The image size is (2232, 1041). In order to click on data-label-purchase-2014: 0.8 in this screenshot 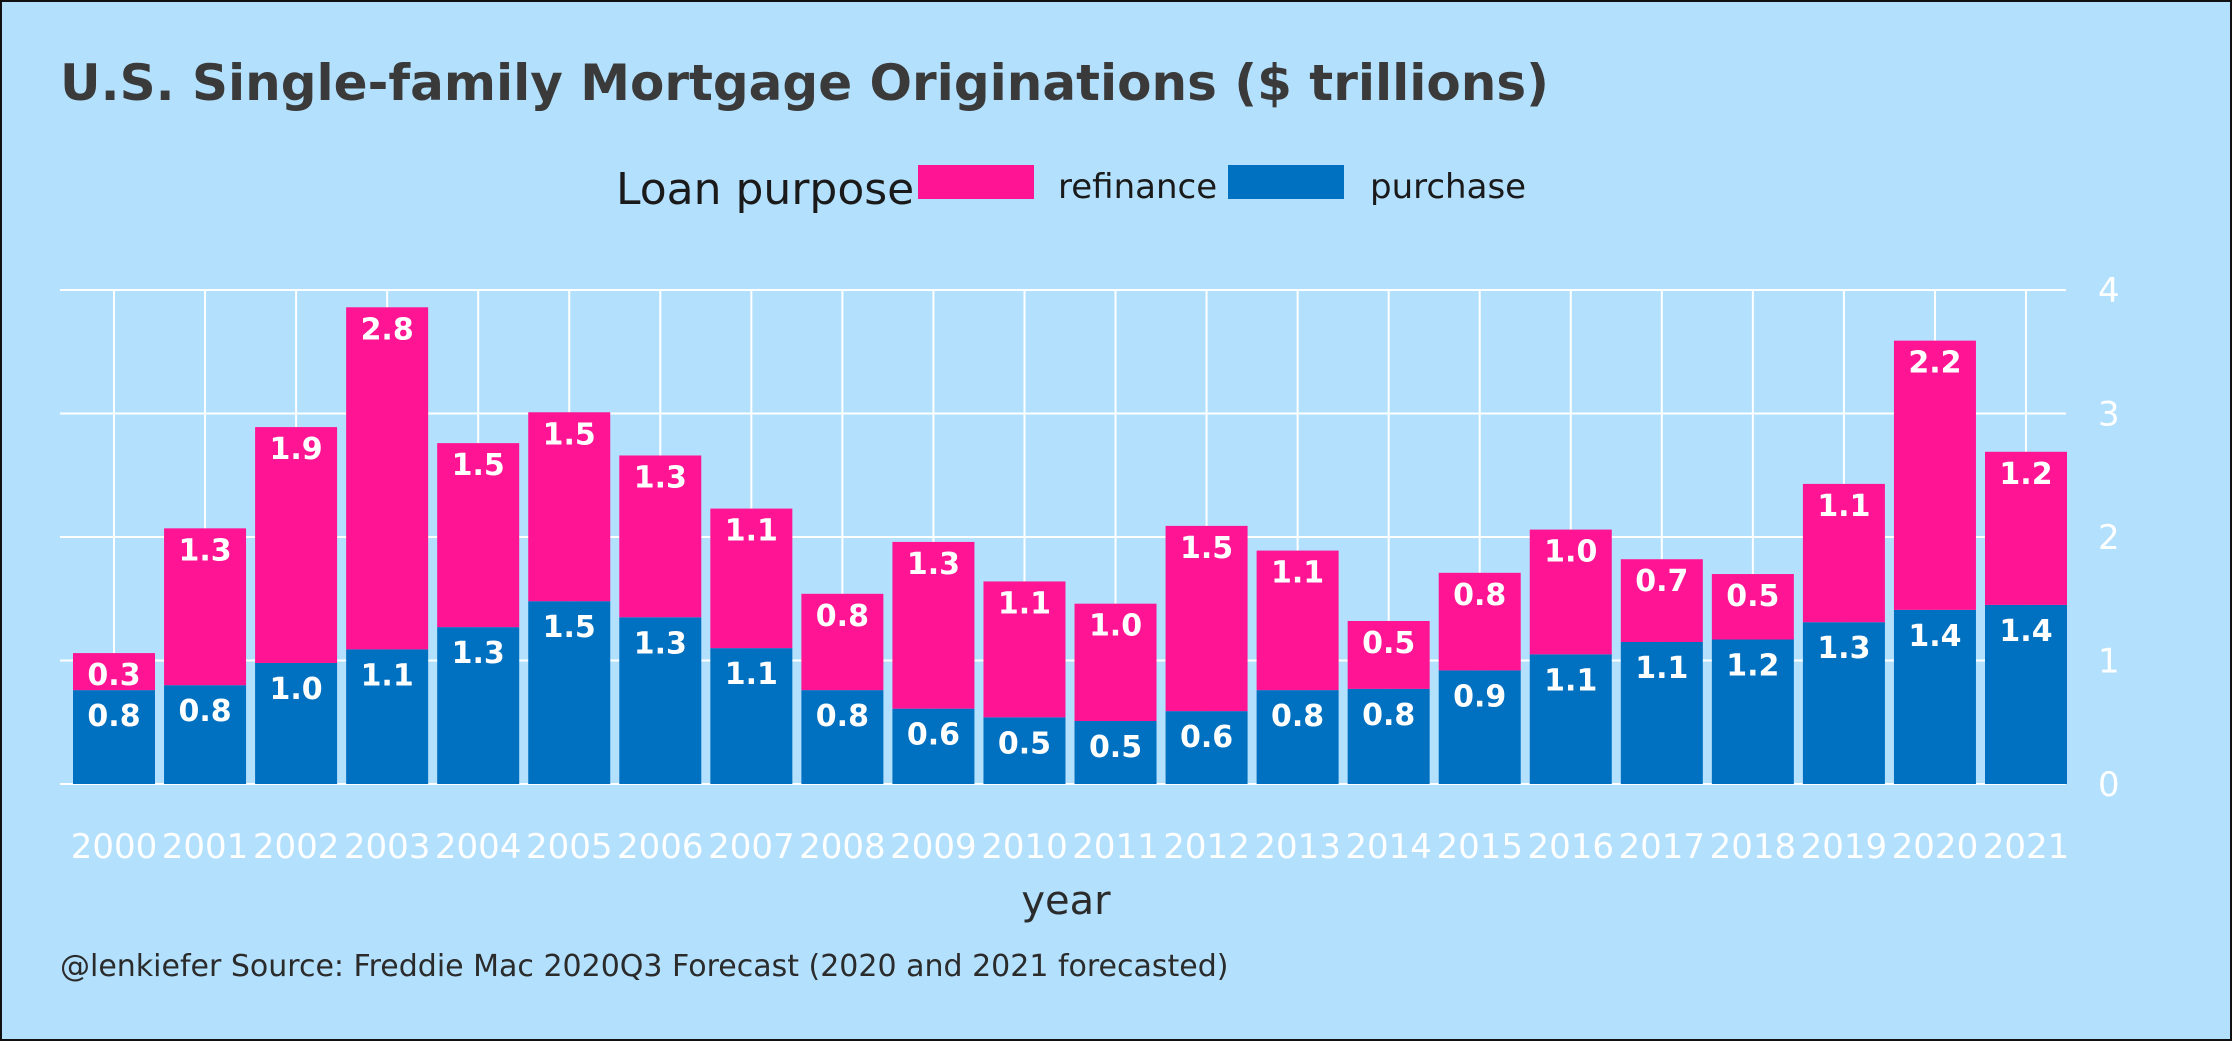, I will do `click(1388, 715)`.